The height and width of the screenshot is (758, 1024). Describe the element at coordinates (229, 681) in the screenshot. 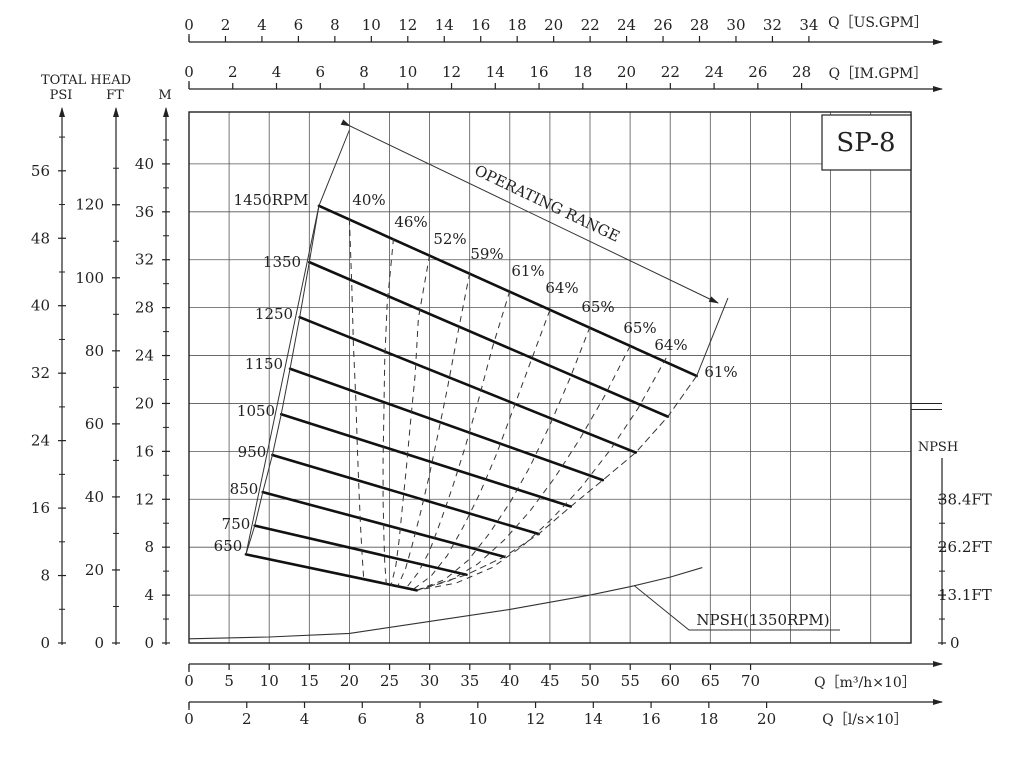

I see `m3h-tick-label: 5` at that location.